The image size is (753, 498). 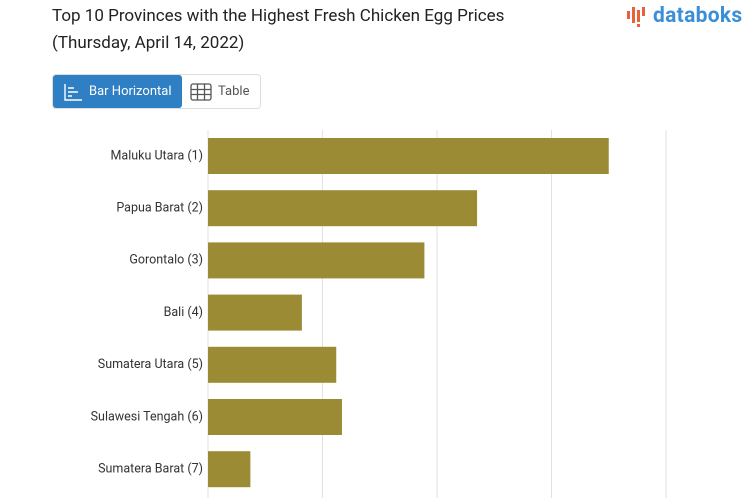 What do you see at coordinates (166, 260) in the screenshot?
I see `y-tick-label: Gorontalo (3)` at bounding box center [166, 260].